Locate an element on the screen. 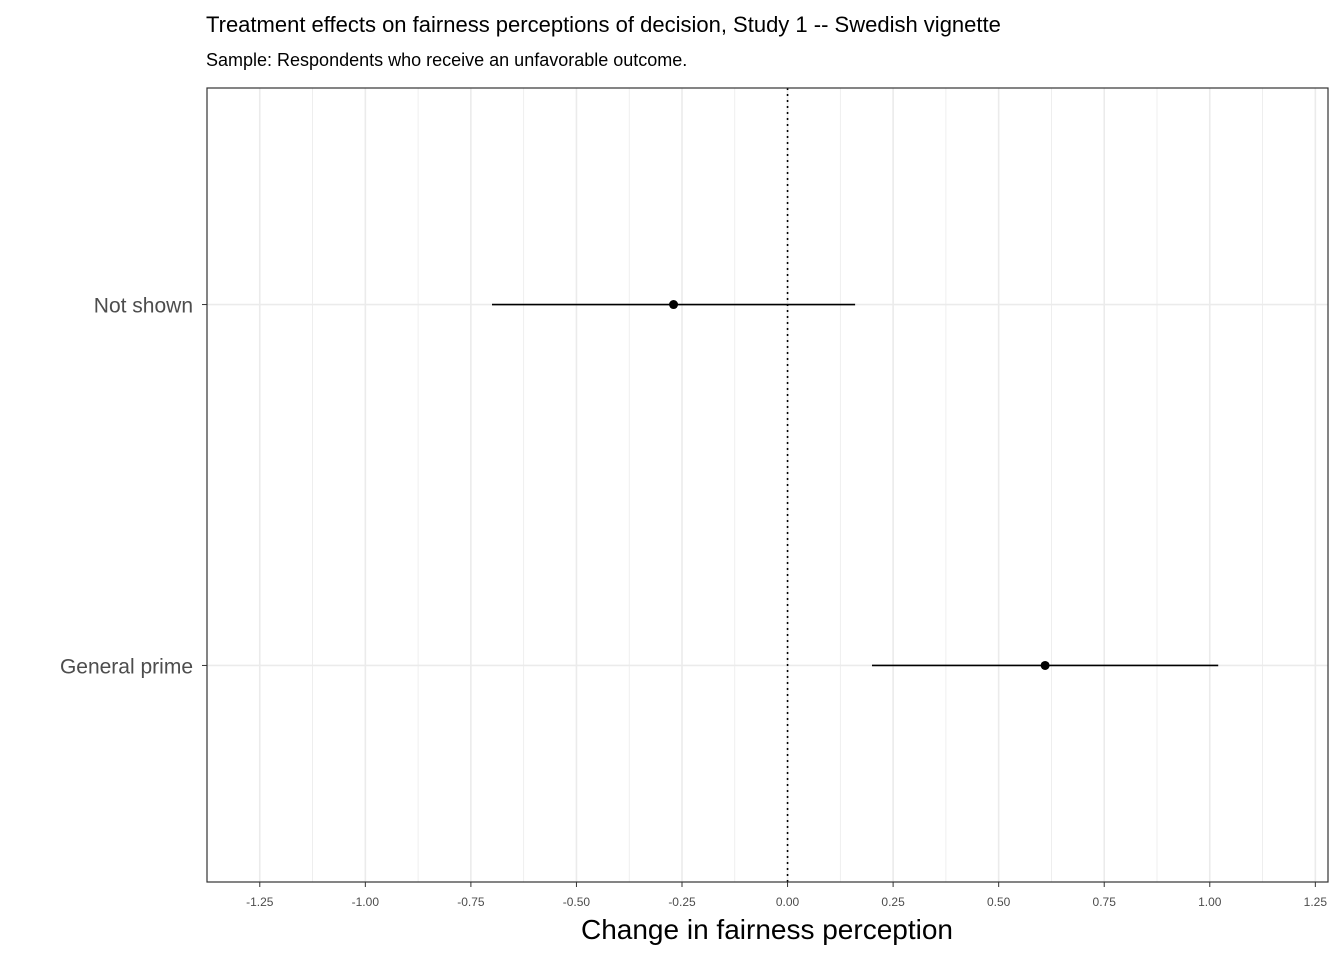 This screenshot has height=960, width=1344. x-tick-label: 0.75 is located at coordinates (1105, 902).